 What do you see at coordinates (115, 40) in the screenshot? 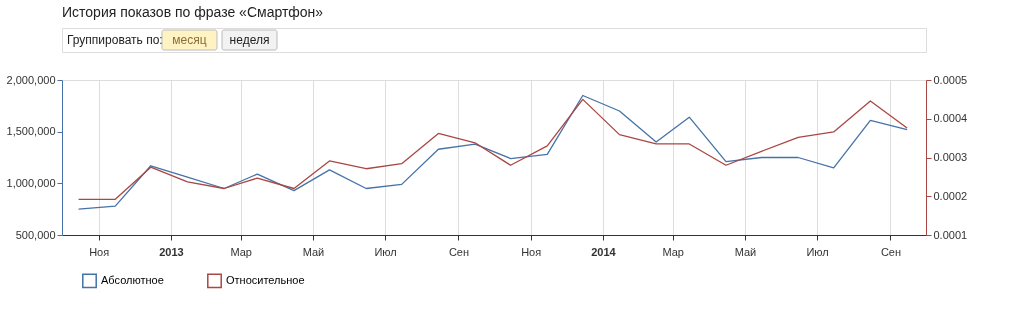
I see `text: Группировать по:` at bounding box center [115, 40].